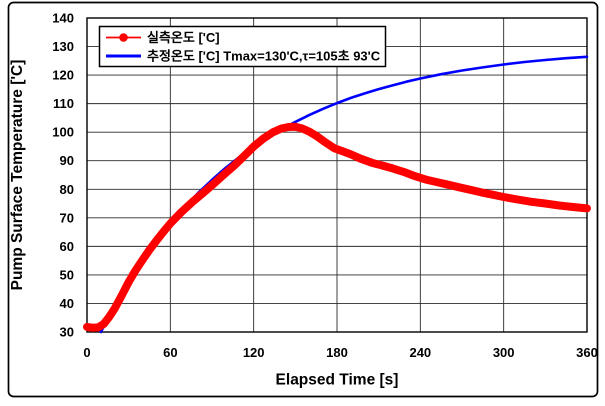  I want to click on legend-entry-measured: 실측온도 ['C], so click(163, 37).